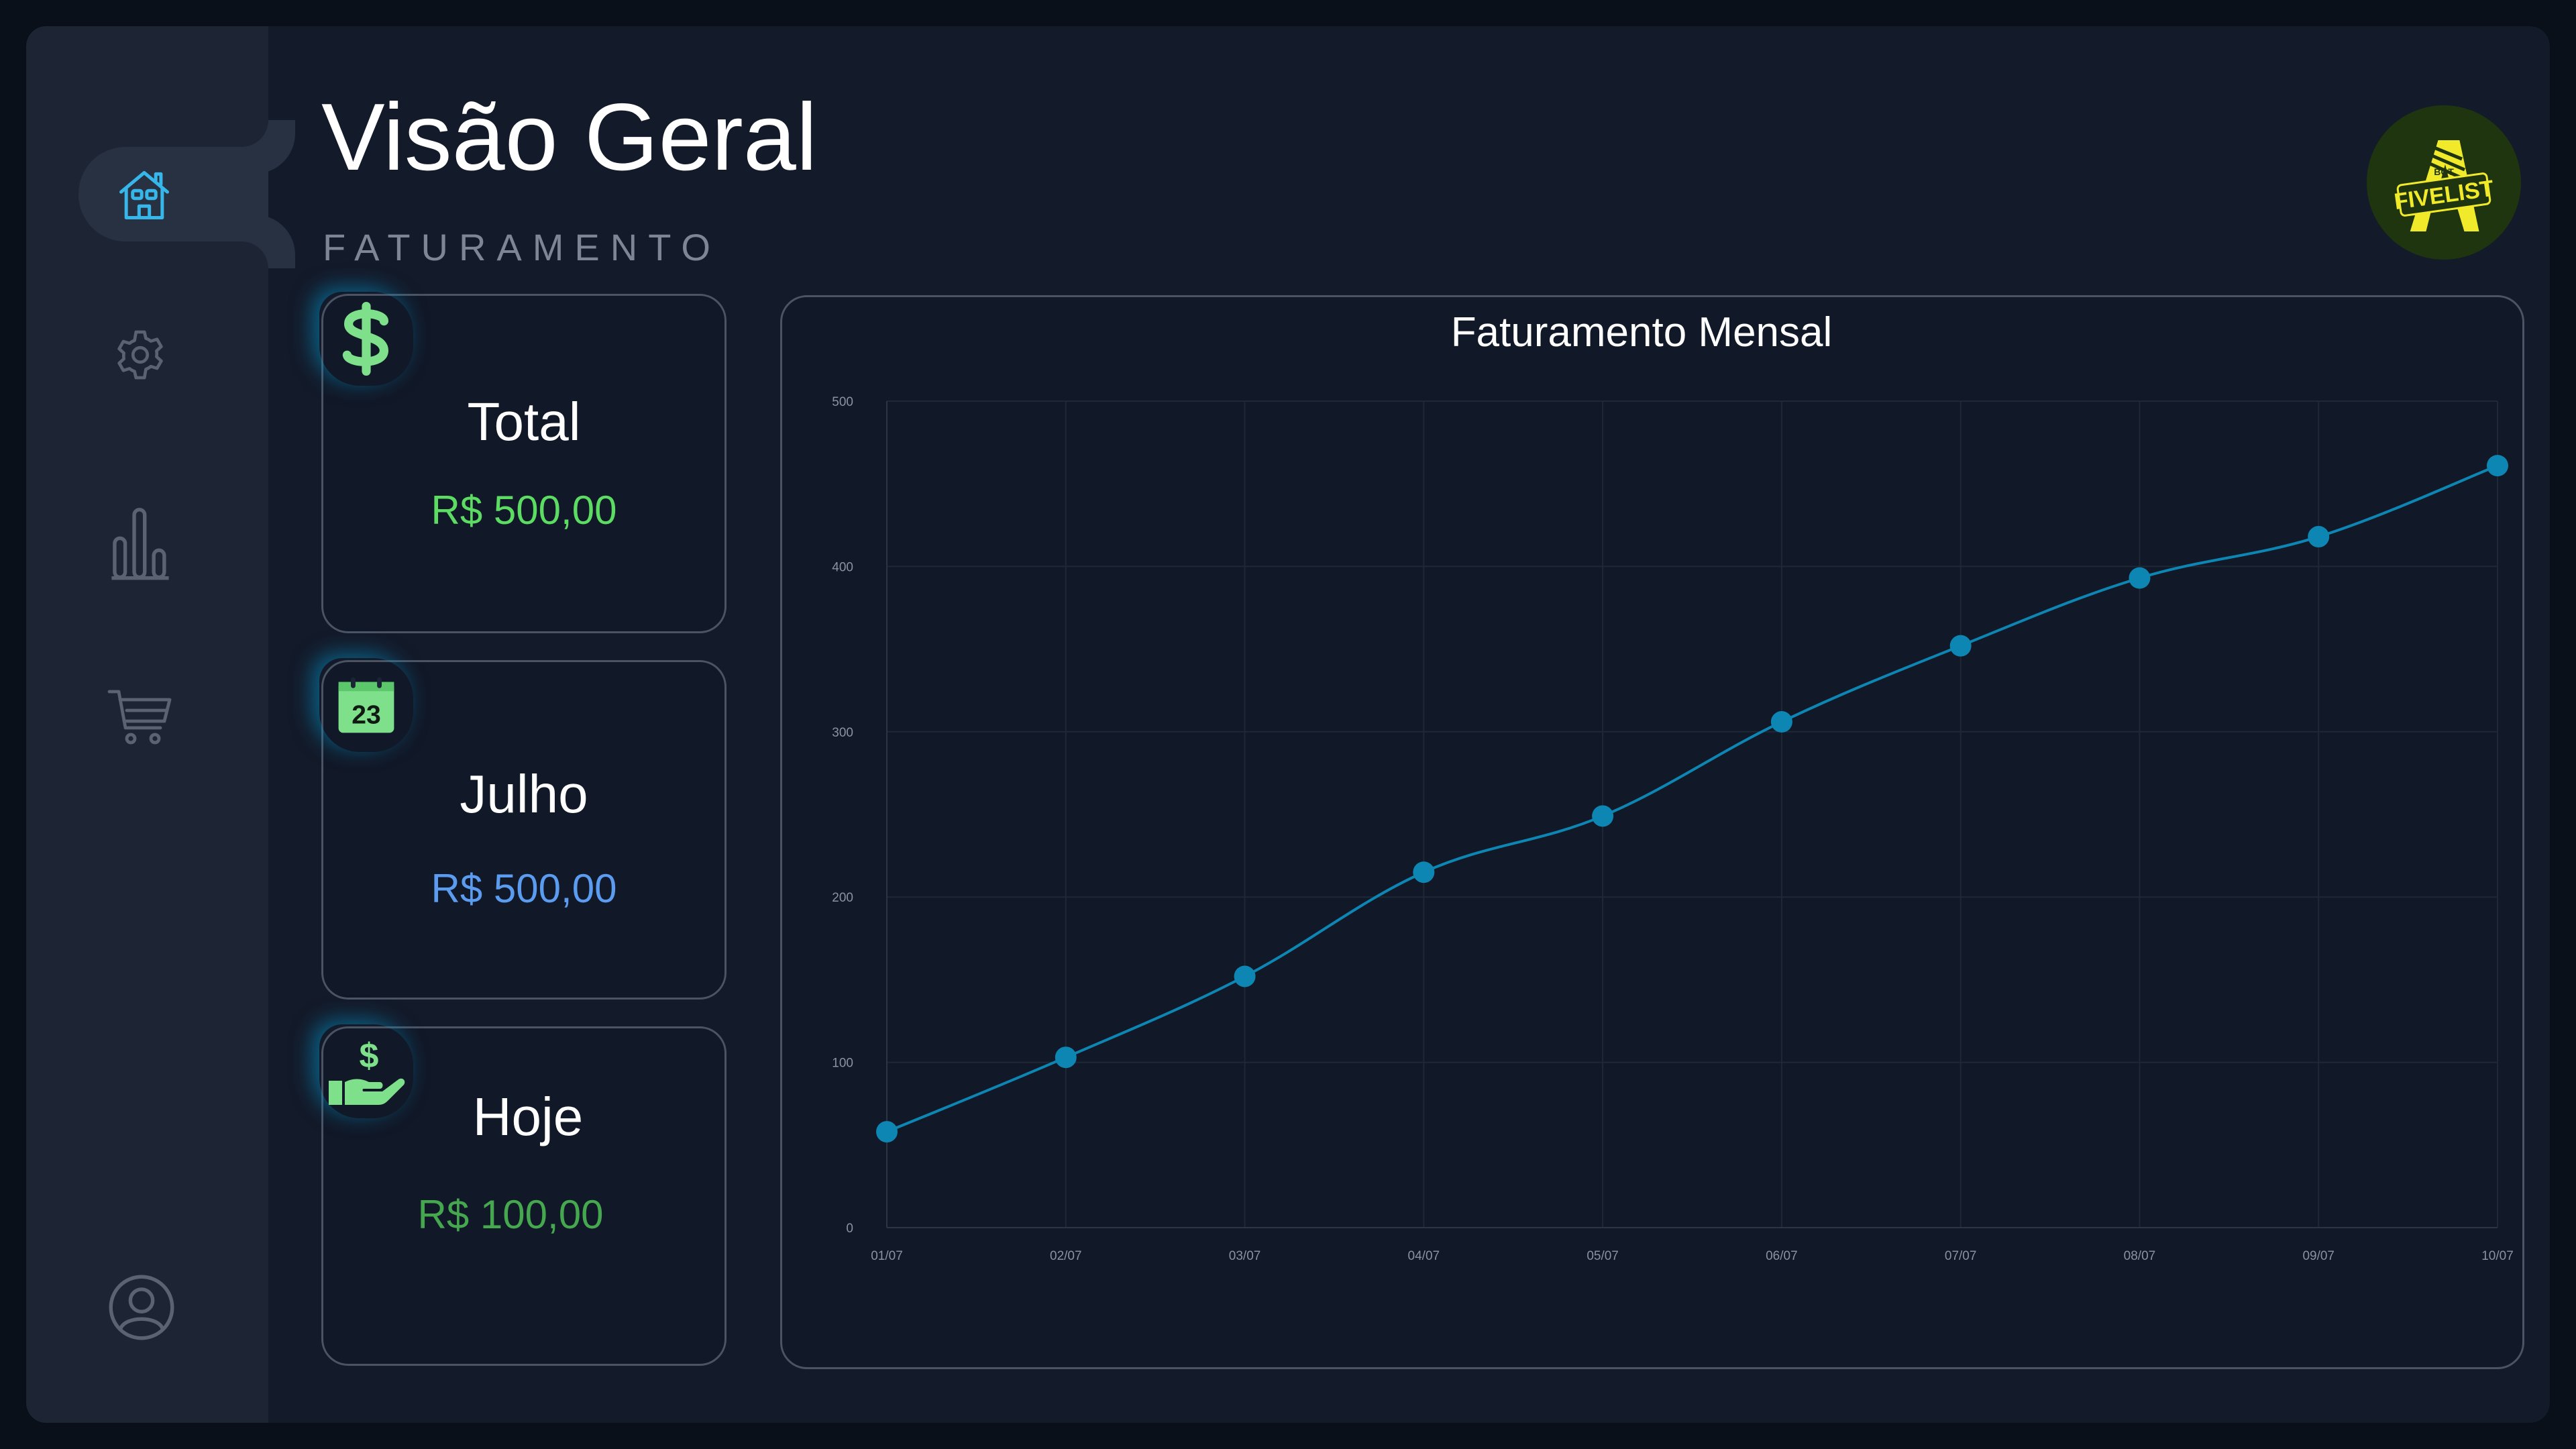 This screenshot has width=2576, height=1449. What do you see at coordinates (173, 194) in the screenshot?
I see `sidebar-item-home` at bounding box center [173, 194].